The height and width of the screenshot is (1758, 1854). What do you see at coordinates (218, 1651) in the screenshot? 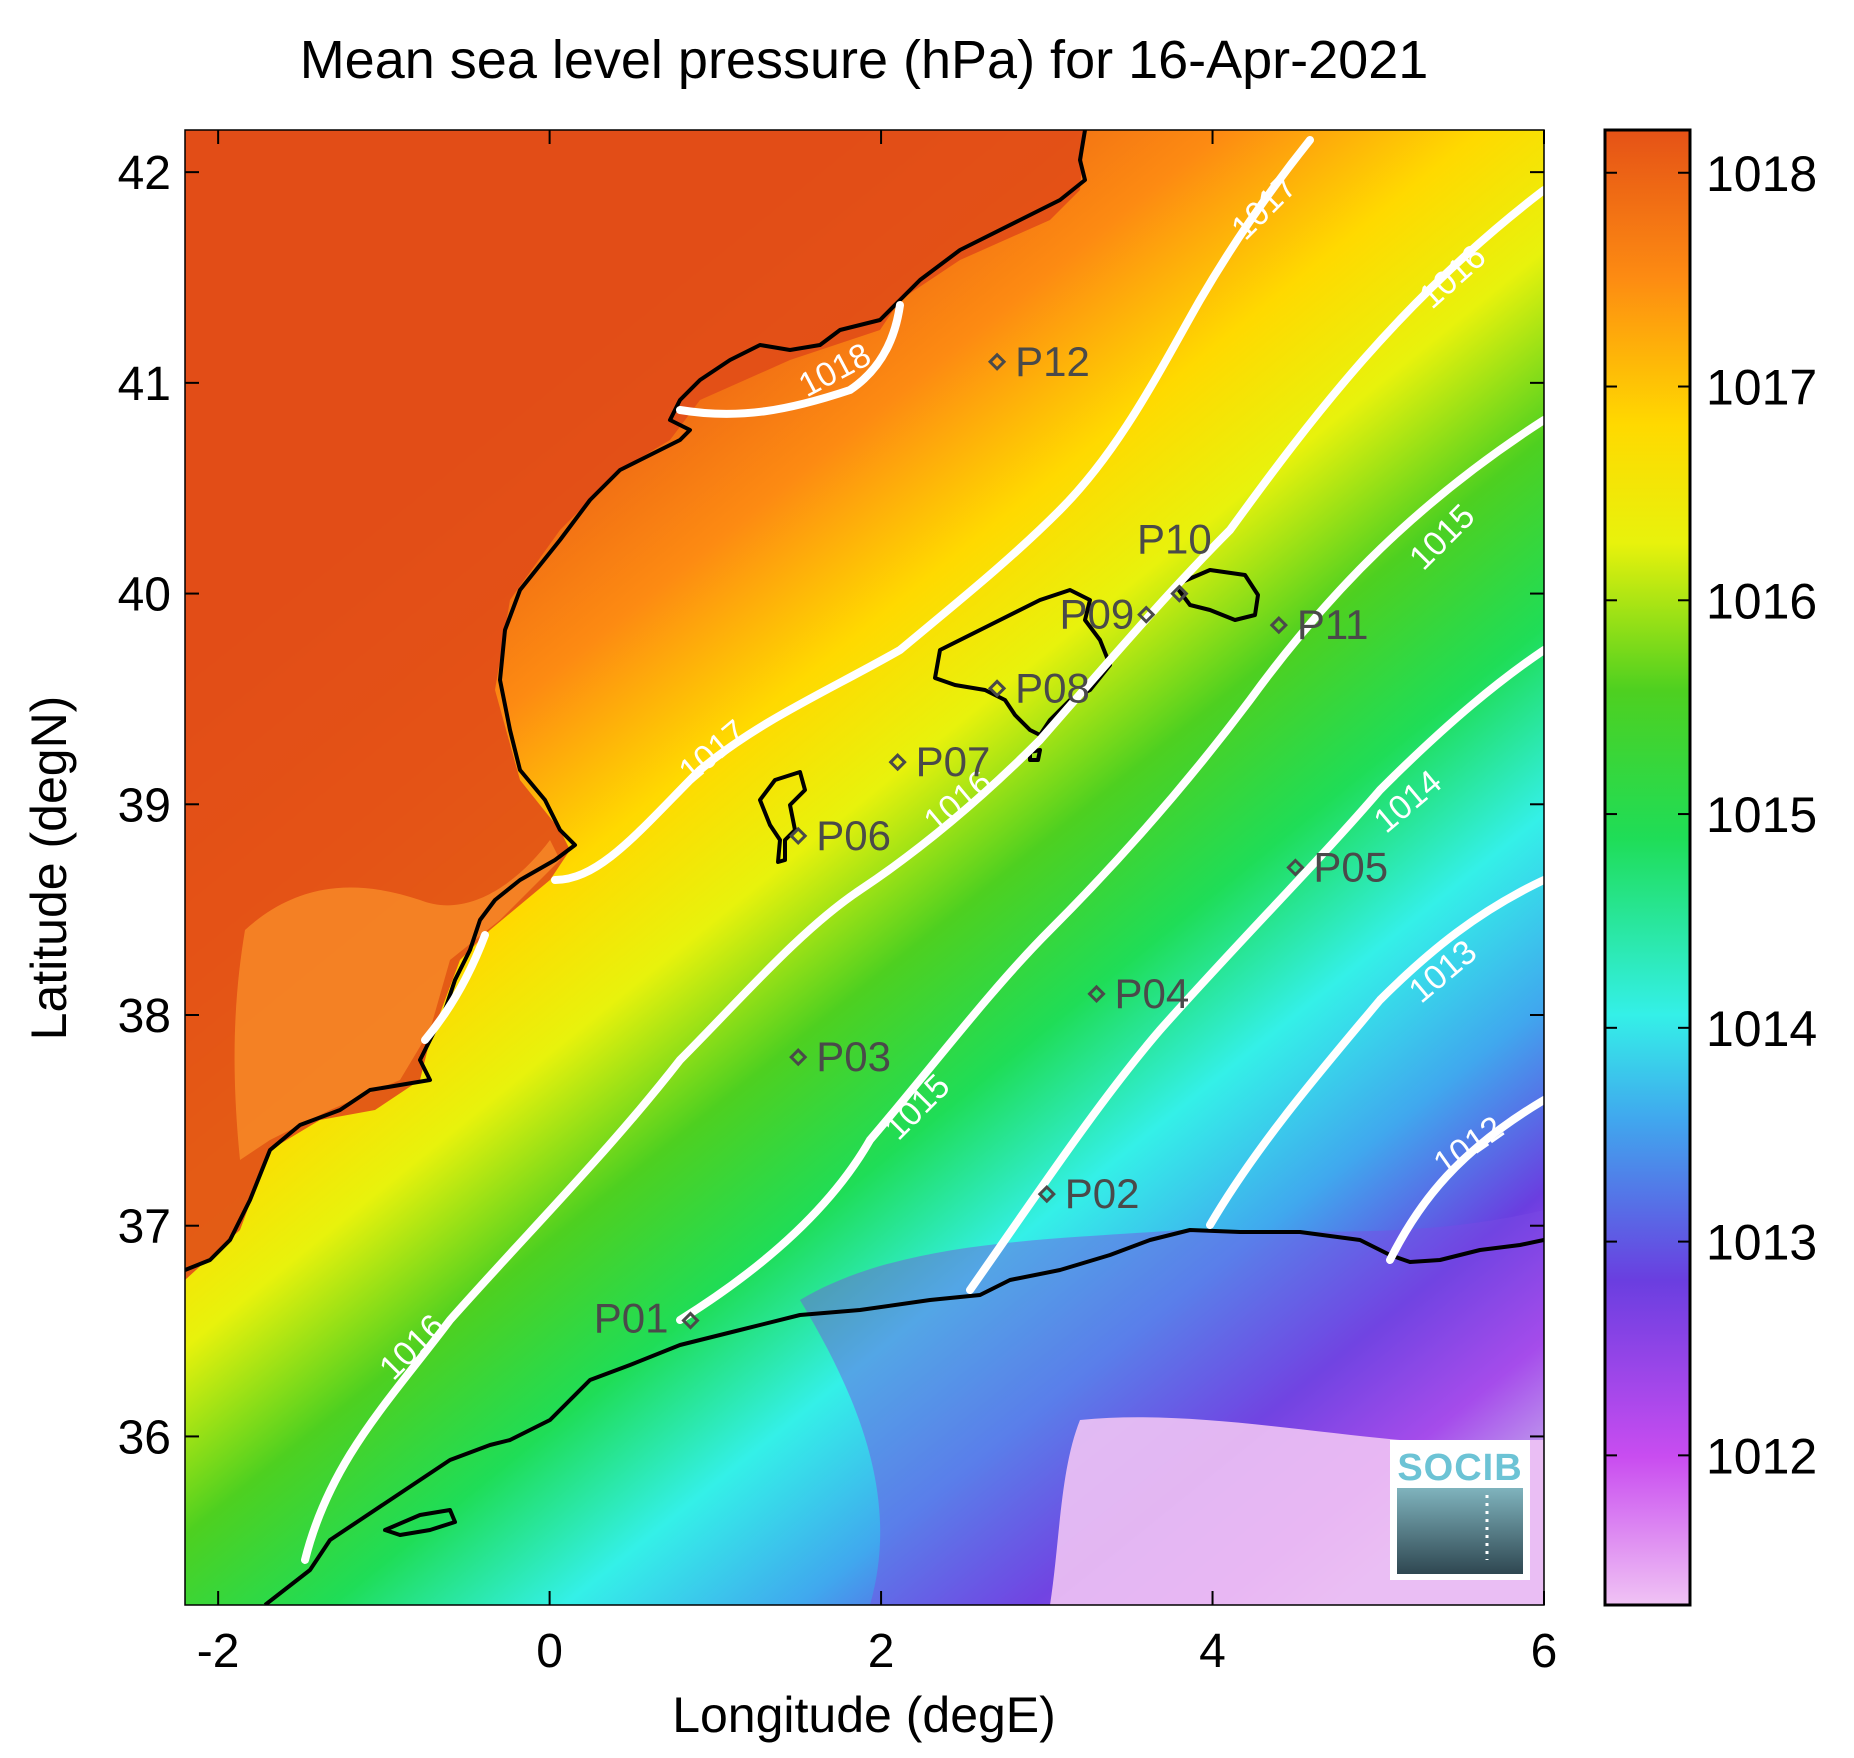
I see `x-tick-label: -2` at bounding box center [218, 1651].